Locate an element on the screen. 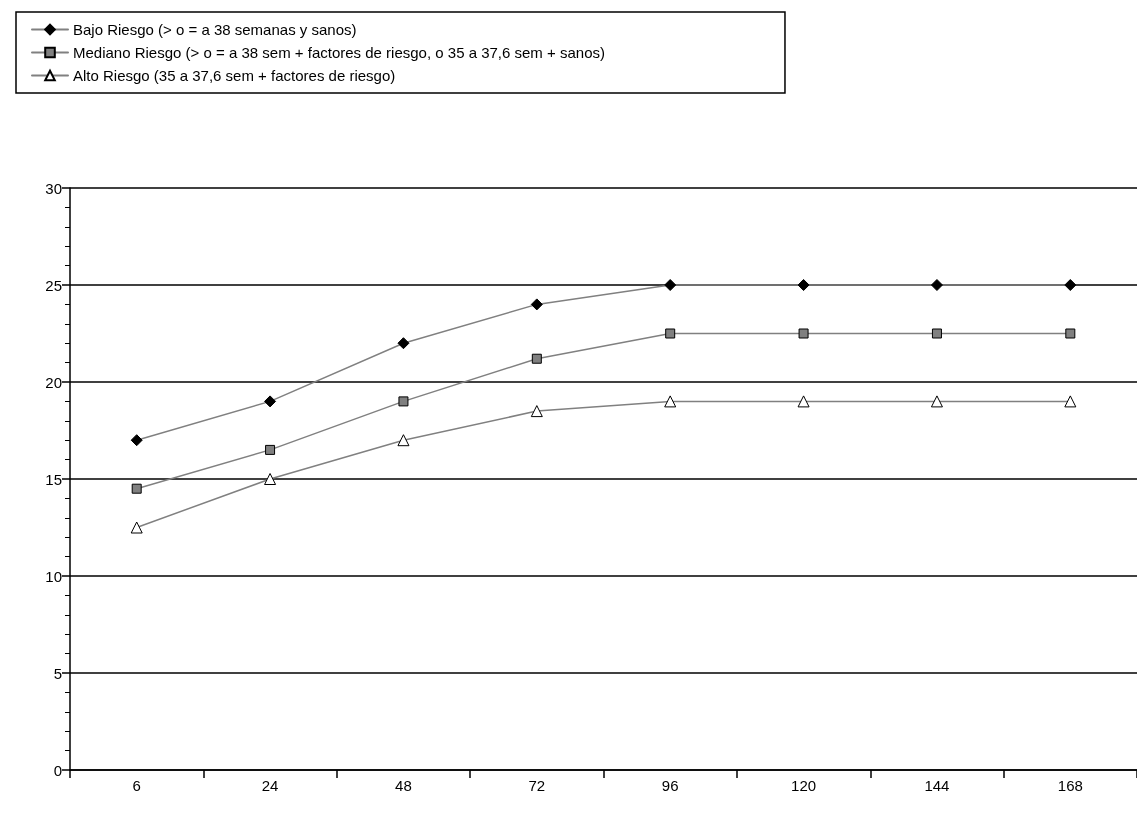  x-tick-label: 144 is located at coordinates (937, 785).